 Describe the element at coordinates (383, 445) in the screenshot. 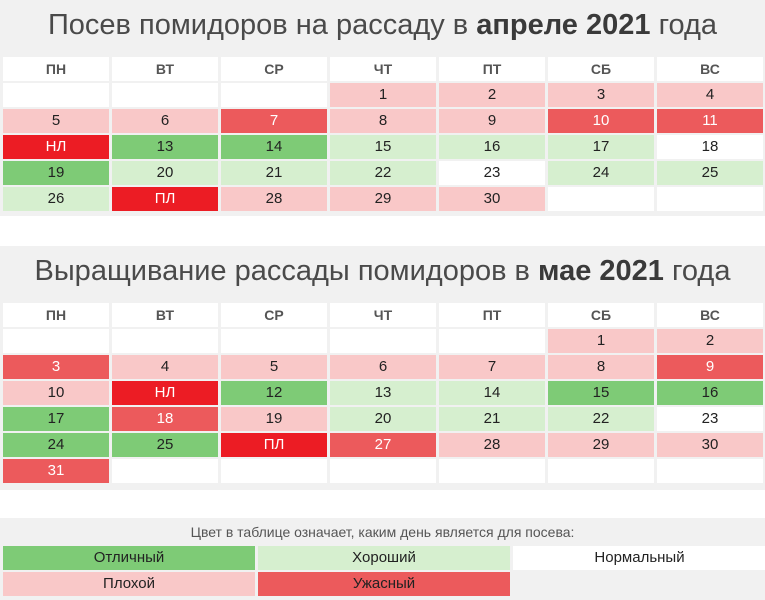

I see `day-cell: 27` at that location.